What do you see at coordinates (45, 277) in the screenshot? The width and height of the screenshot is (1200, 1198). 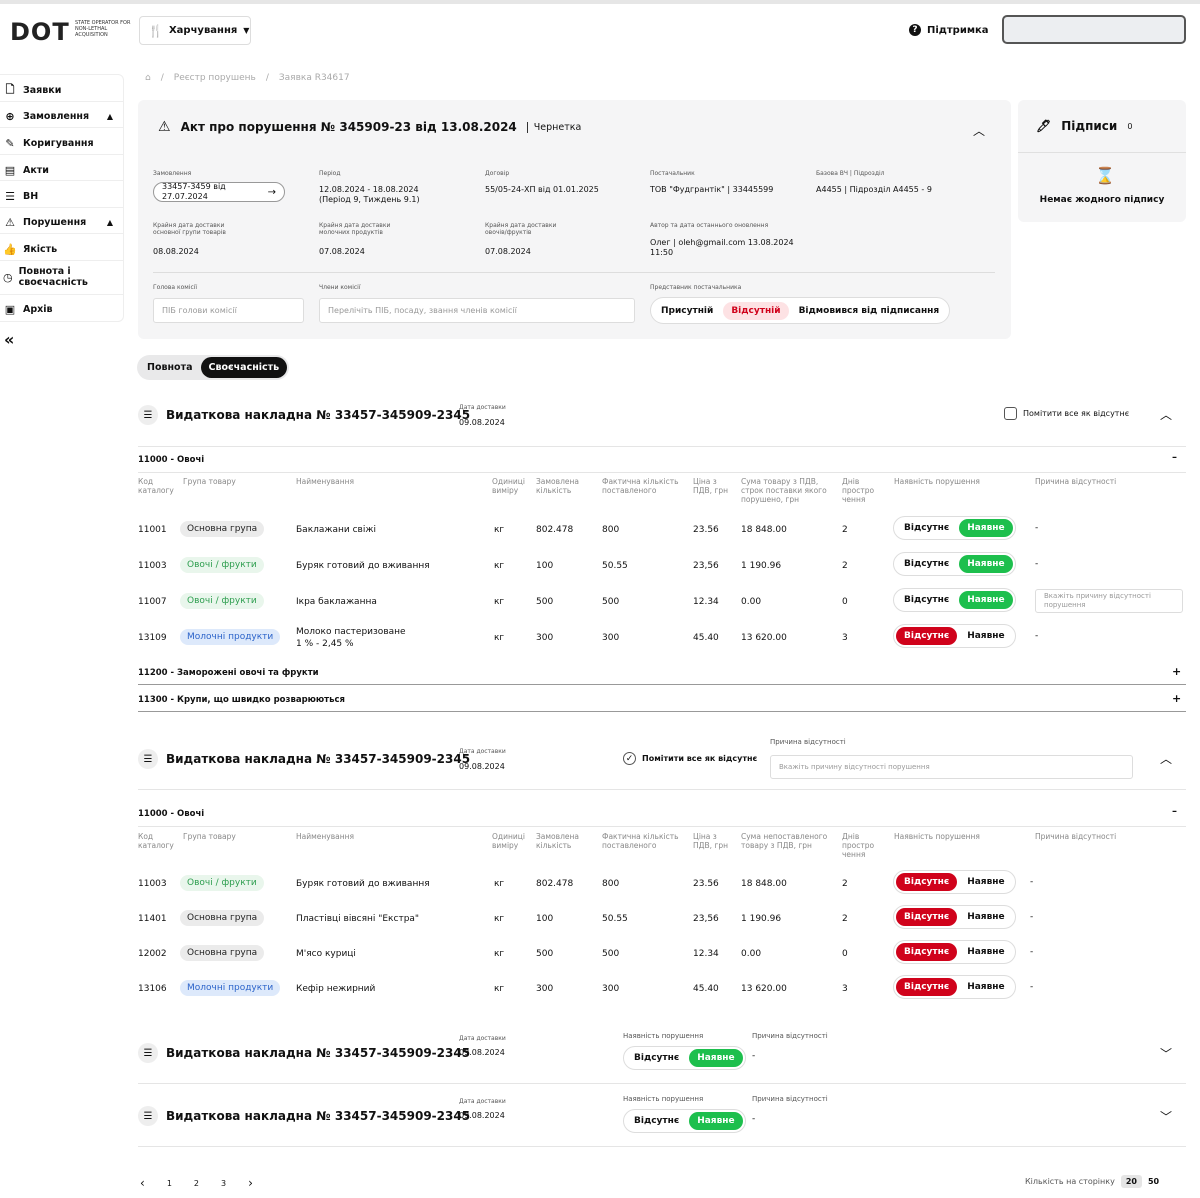 I see `sidebar-item-completeness: ◷ Повнота і своєчасність` at bounding box center [45, 277].